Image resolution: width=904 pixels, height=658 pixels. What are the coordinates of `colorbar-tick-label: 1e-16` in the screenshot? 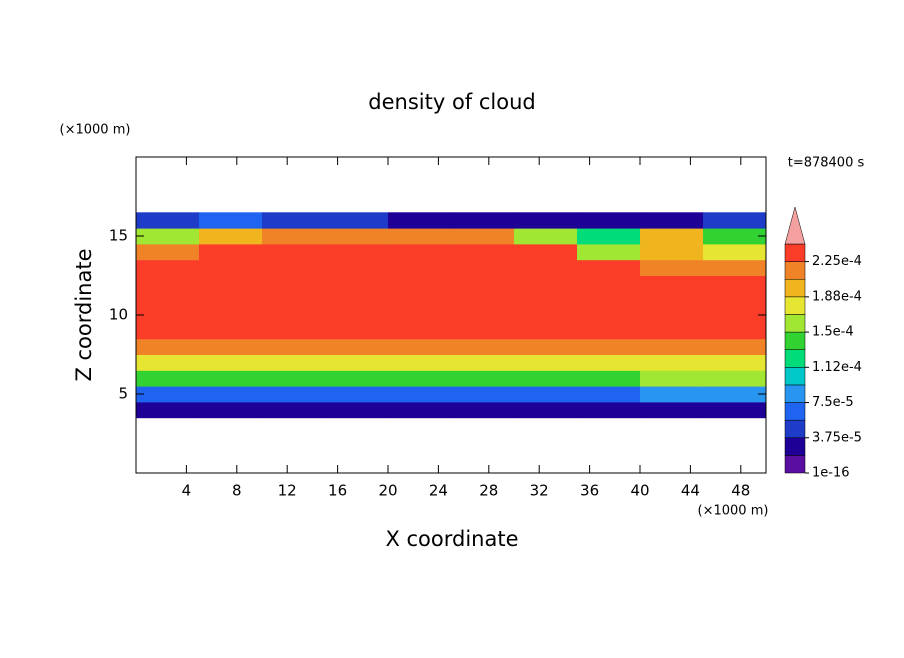 It's located at (831, 473).